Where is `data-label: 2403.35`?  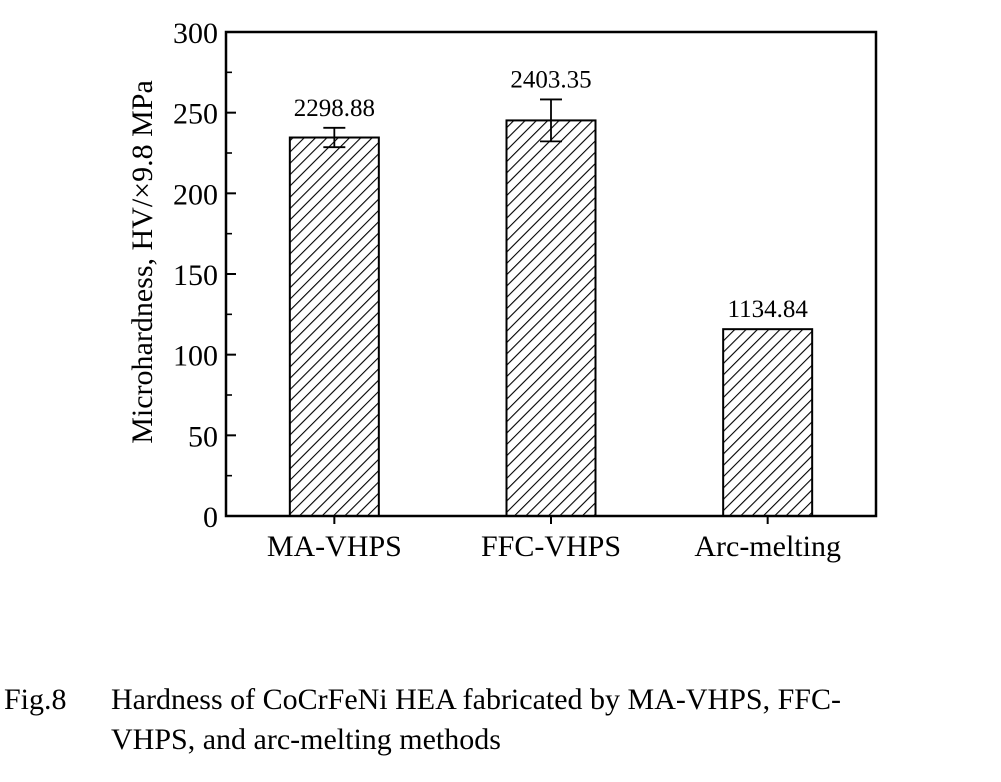 data-label: 2403.35 is located at coordinates (550, 79).